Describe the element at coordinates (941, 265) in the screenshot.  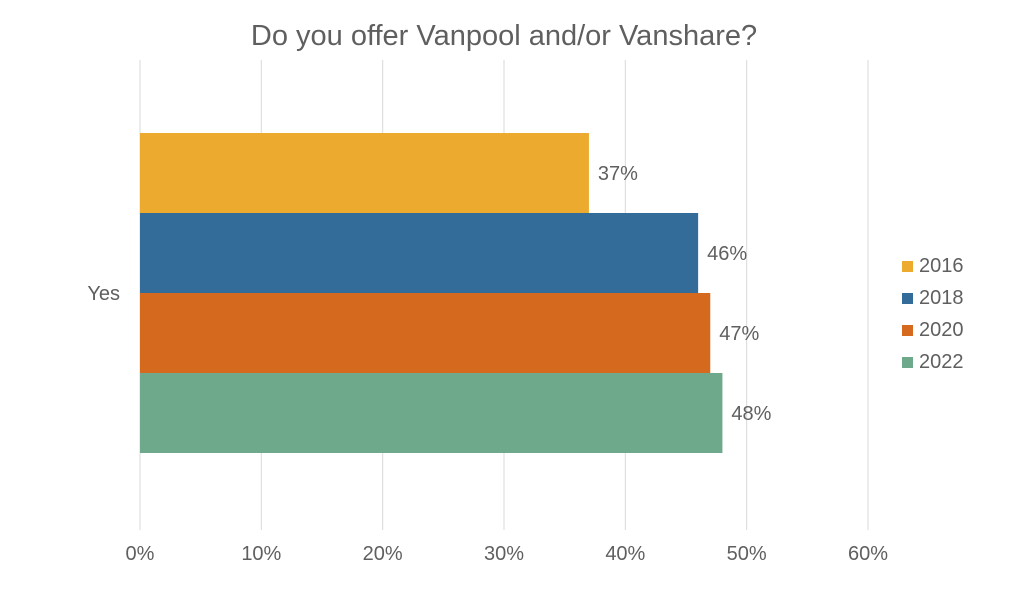
I see `legend-label: 2016` at that location.